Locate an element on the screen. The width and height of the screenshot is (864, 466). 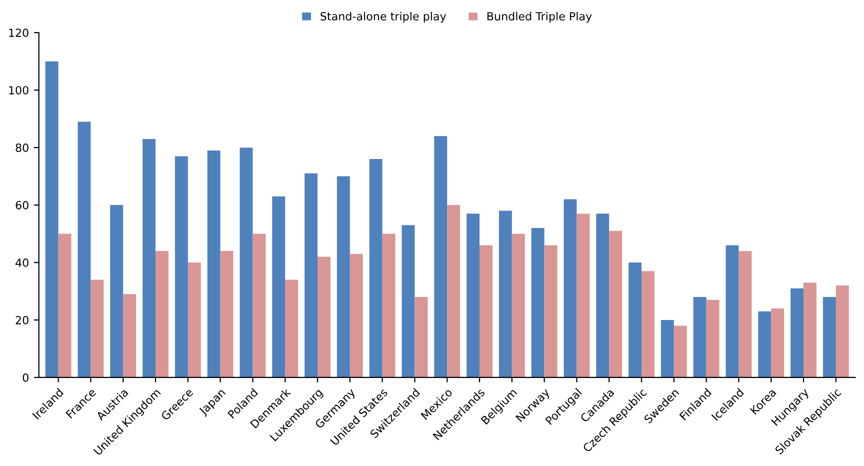
y-tick-label: 80 is located at coordinates (22, 148).